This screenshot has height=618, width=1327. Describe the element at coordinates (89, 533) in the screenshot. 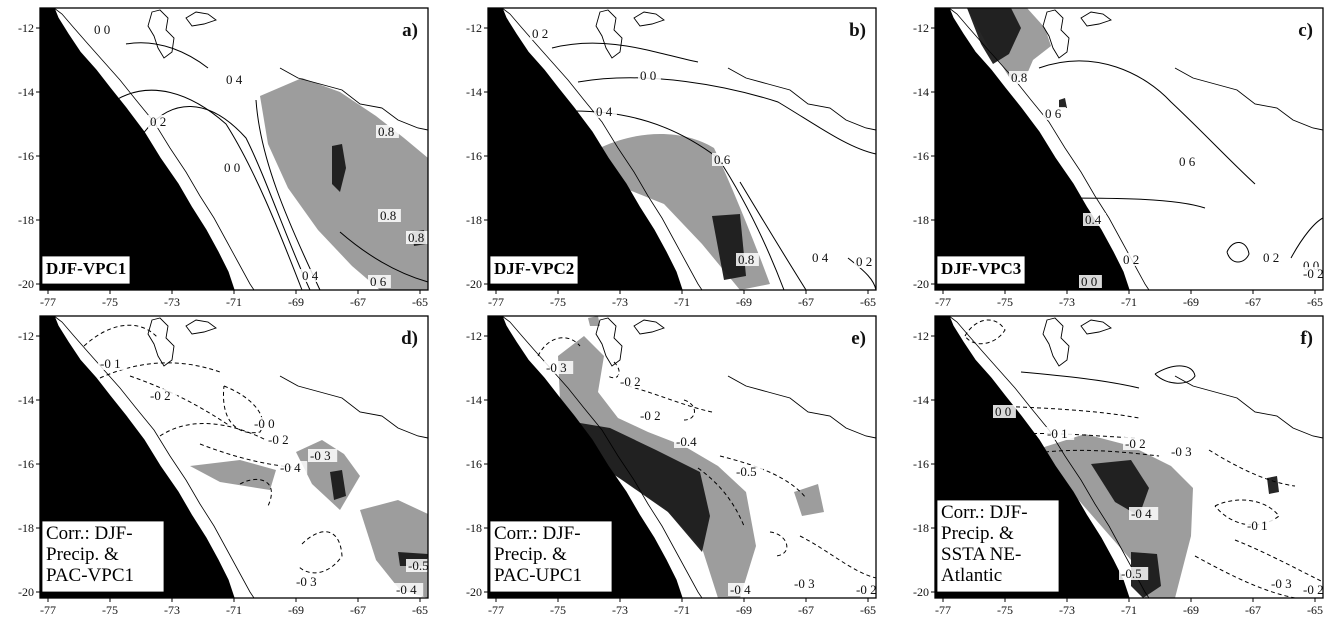

I see `panel-label-line: Corr.: DJF-` at that location.